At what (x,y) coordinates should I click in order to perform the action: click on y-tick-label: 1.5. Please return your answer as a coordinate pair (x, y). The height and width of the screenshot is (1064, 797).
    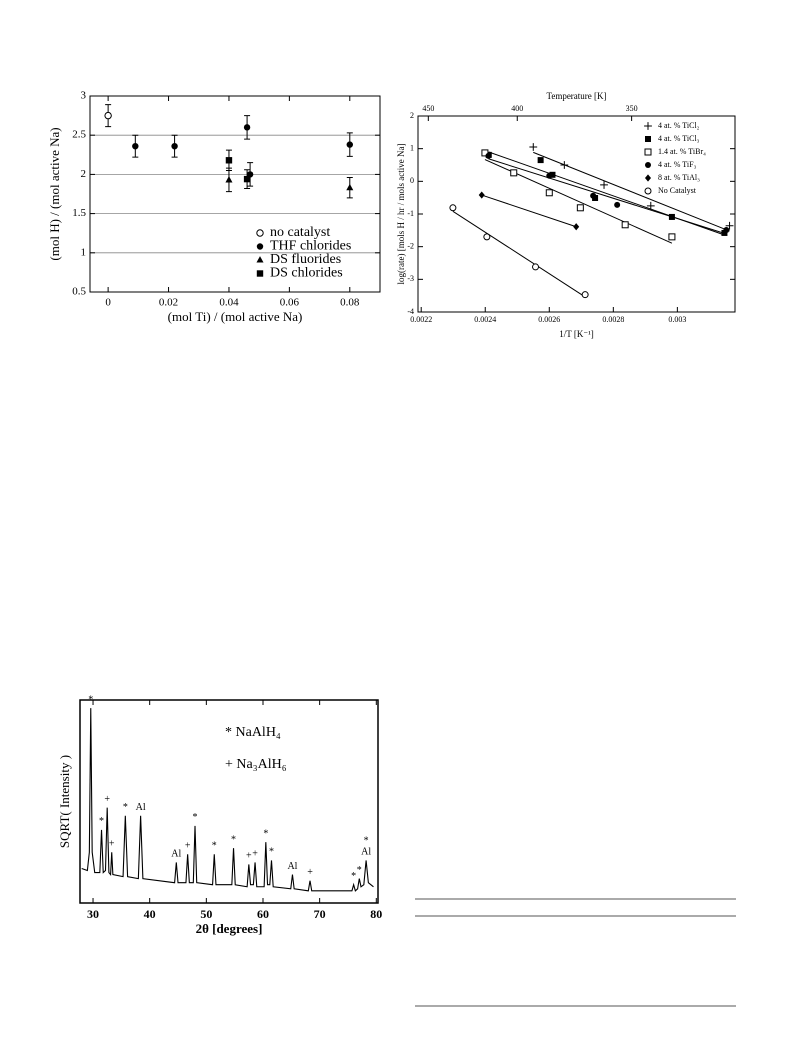
    Looking at the image, I should click on (79, 213).